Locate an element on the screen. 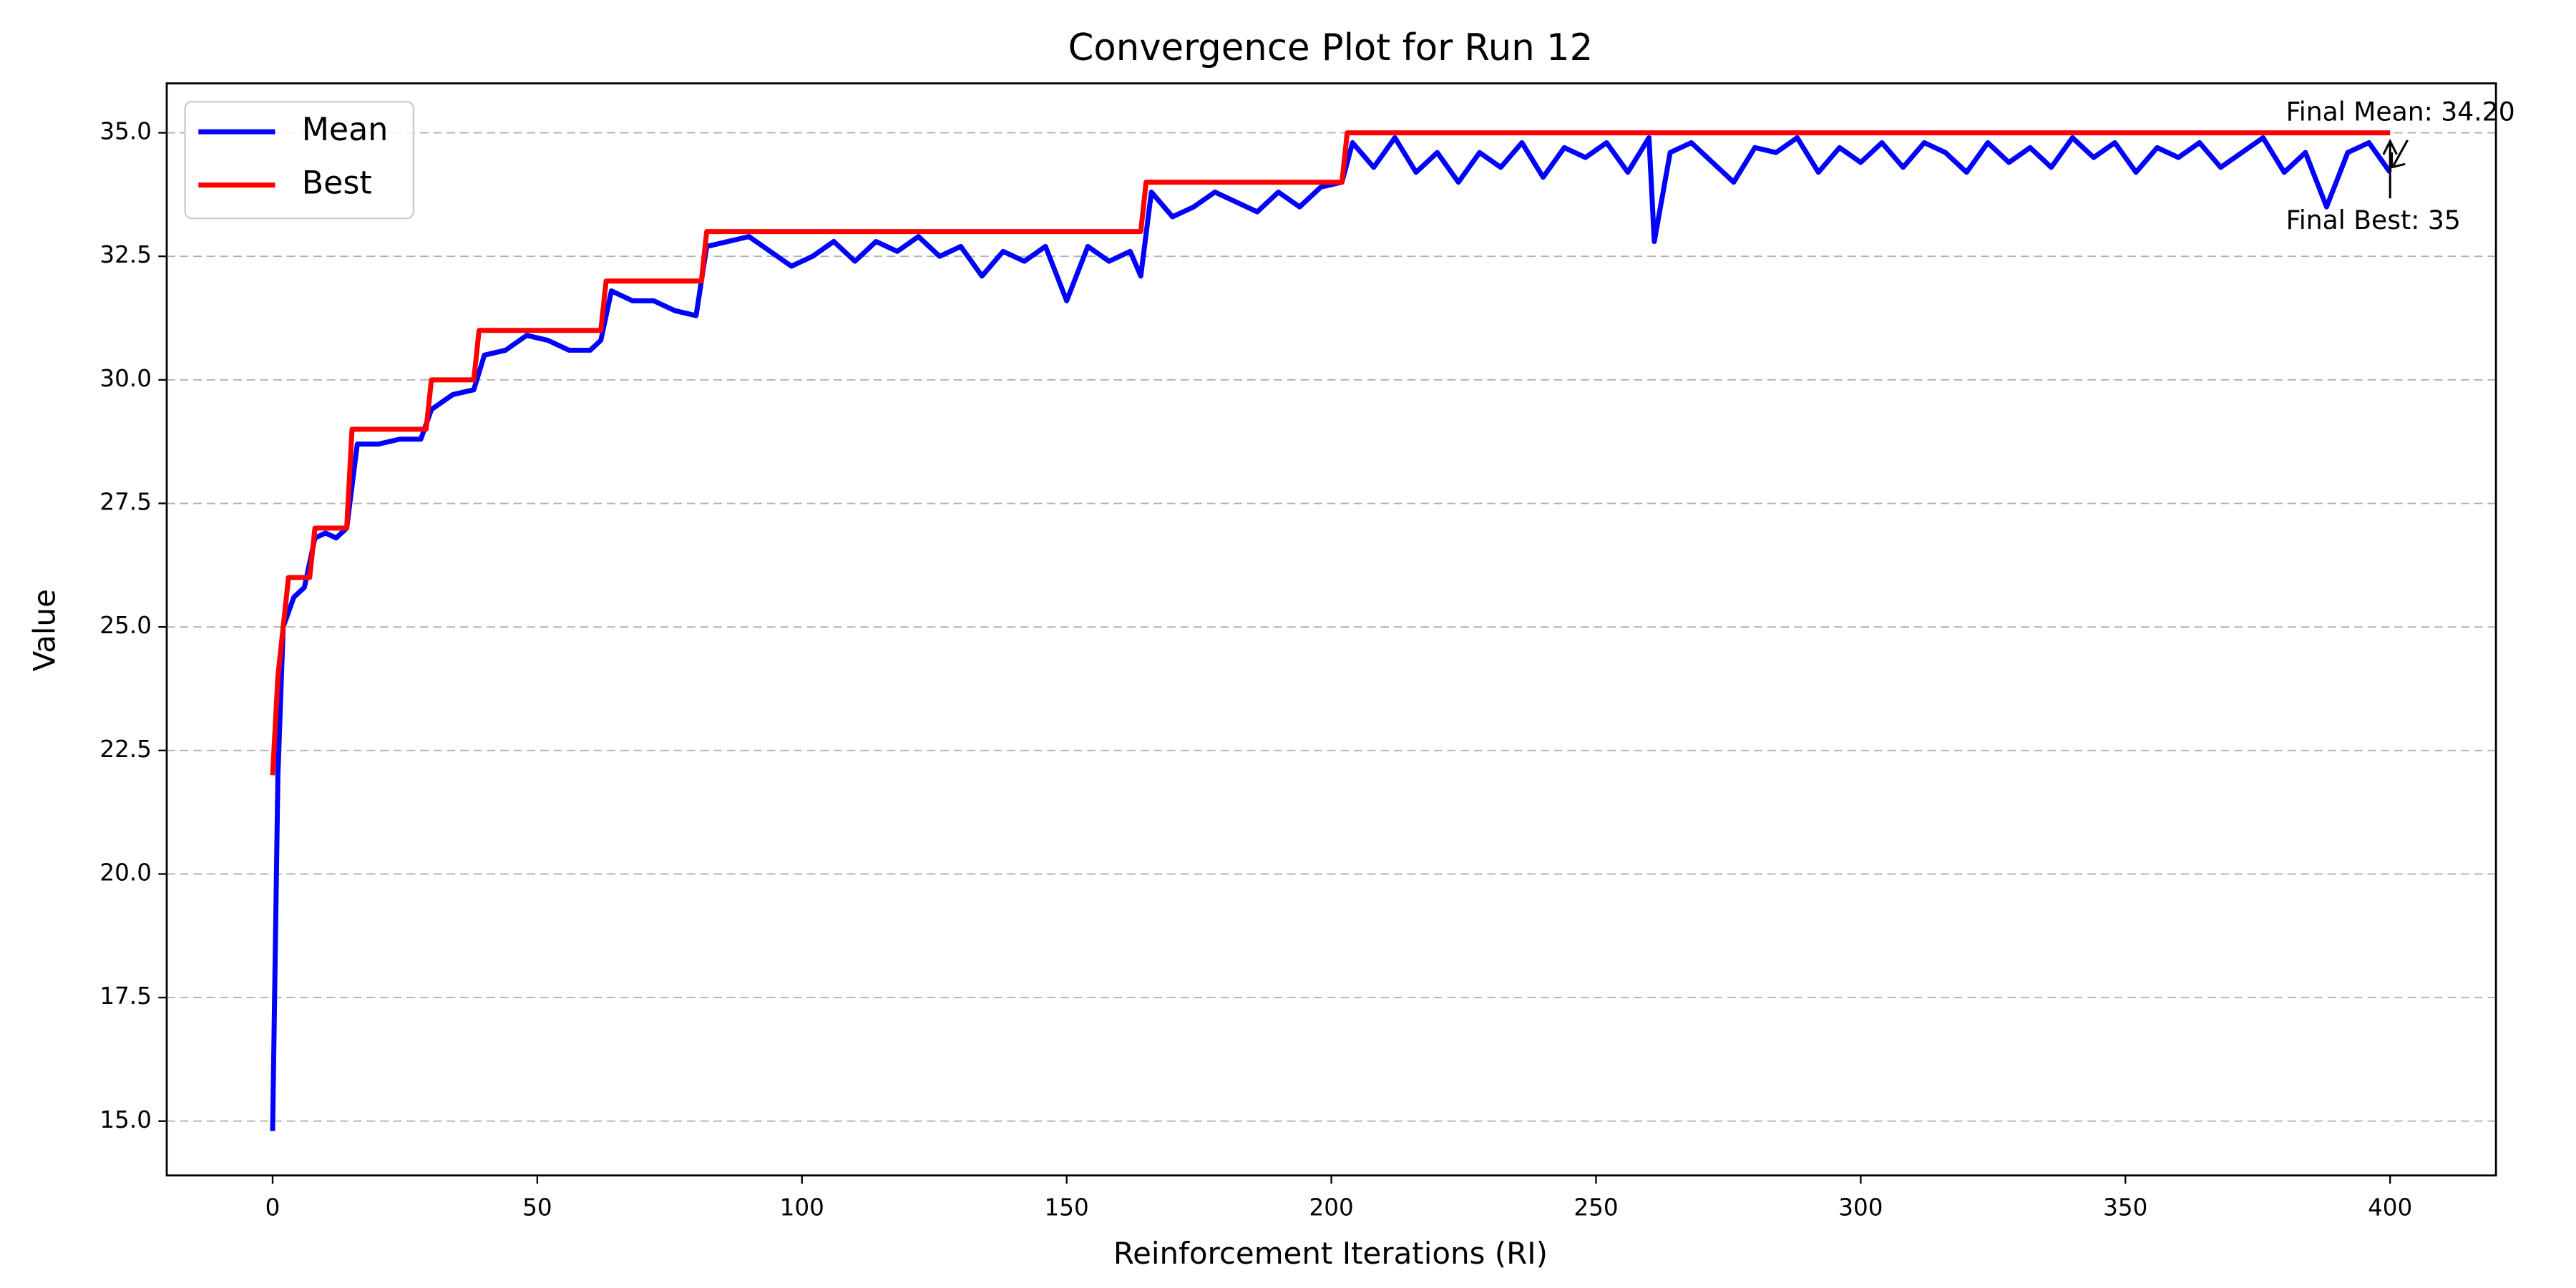 This screenshot has width=2576, height=1288. y-tick-label: 20.0 is located at coordinates (125, 872).